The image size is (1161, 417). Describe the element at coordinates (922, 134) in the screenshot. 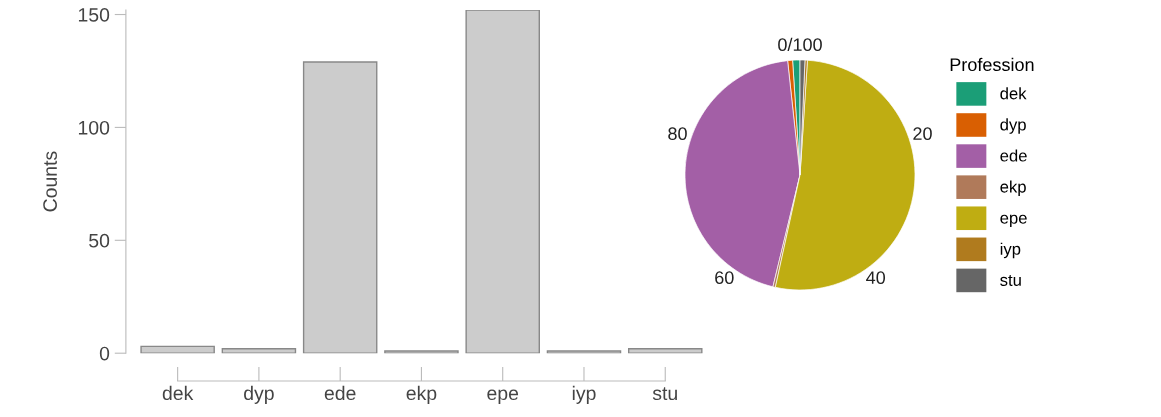

I see `text: 20` at that location.